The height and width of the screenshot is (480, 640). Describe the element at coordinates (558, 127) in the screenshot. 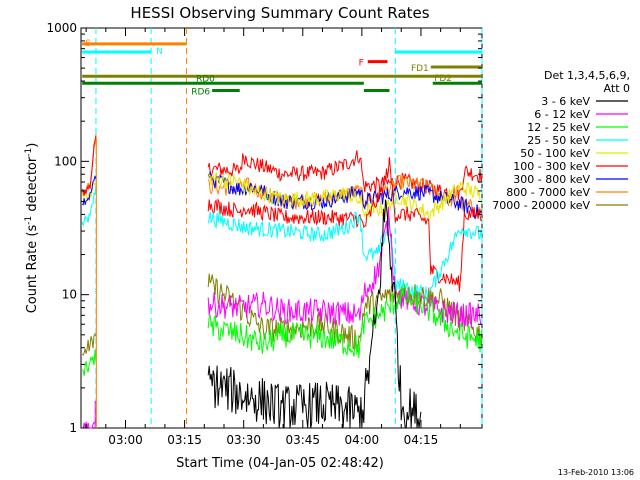

I see `legend-label-2: 12 - 25 keV` at that location.